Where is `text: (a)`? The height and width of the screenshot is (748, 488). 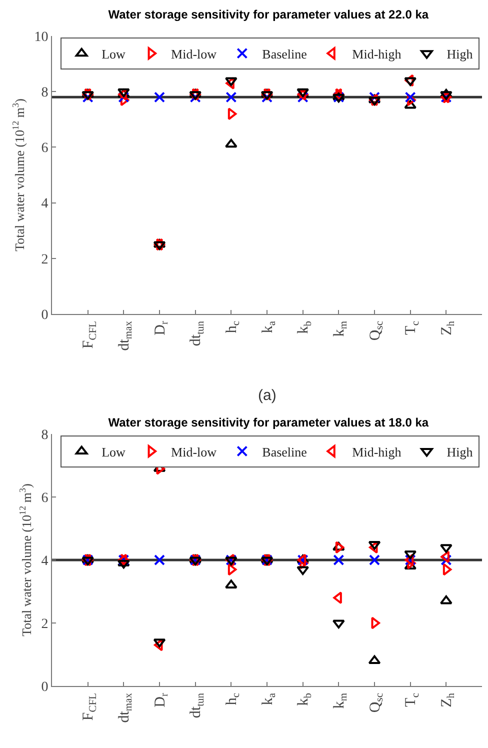 text: (a) is located at coordinates (267, 395).